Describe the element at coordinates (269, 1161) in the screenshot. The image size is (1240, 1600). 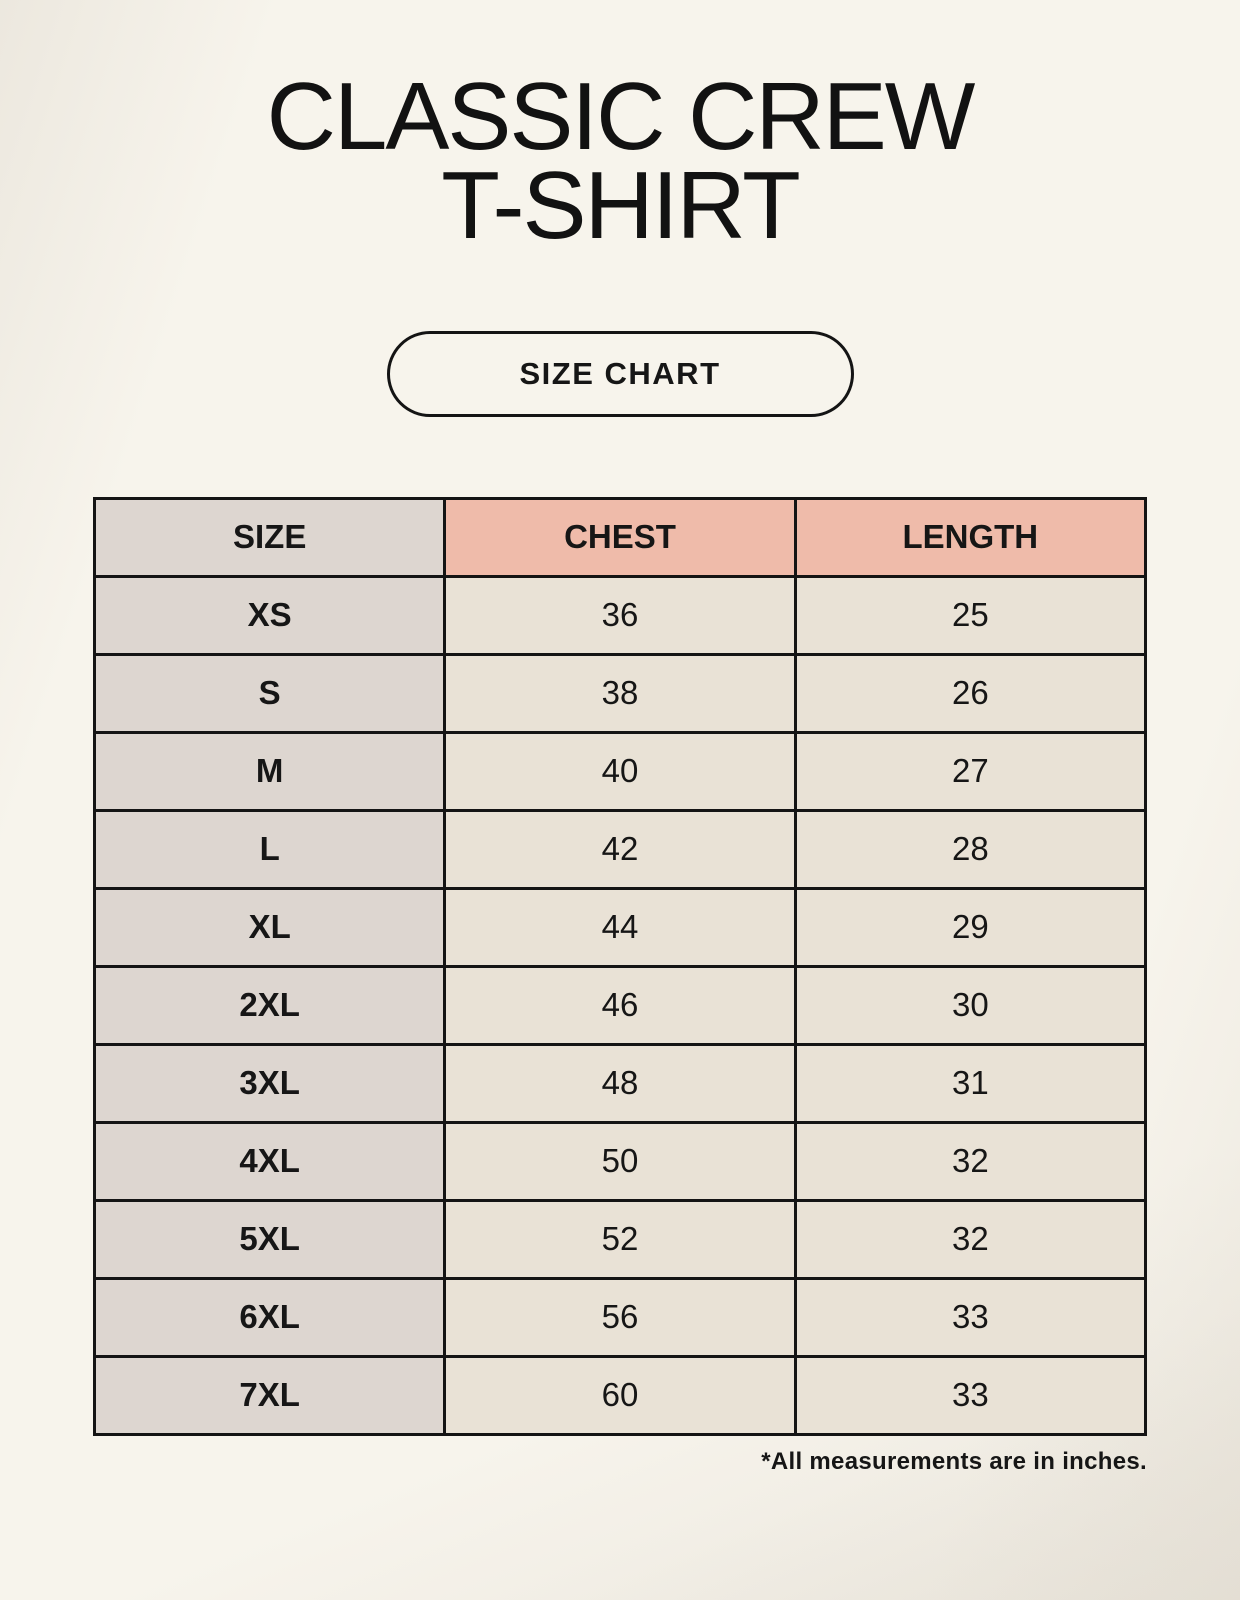
I see `size-cell: 4XL` at that location.